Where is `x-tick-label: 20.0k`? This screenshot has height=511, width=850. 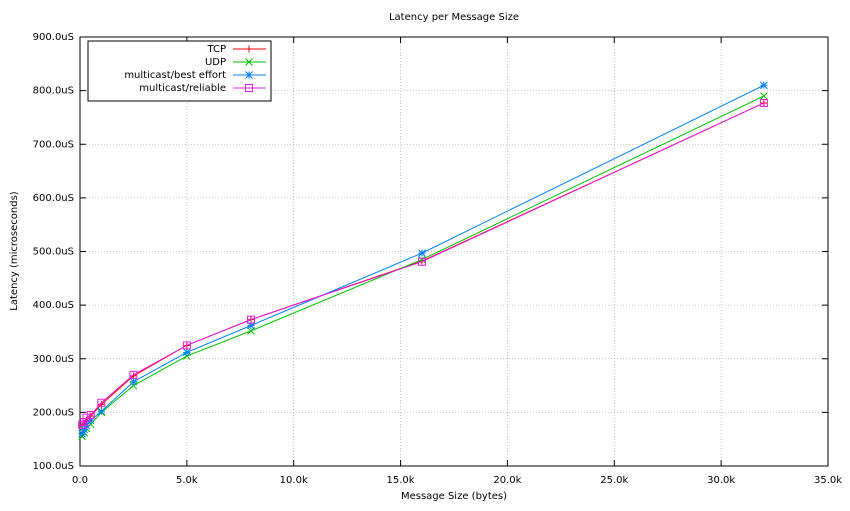
x-tick-label: 20.0k is located at coordinates (507, 480).